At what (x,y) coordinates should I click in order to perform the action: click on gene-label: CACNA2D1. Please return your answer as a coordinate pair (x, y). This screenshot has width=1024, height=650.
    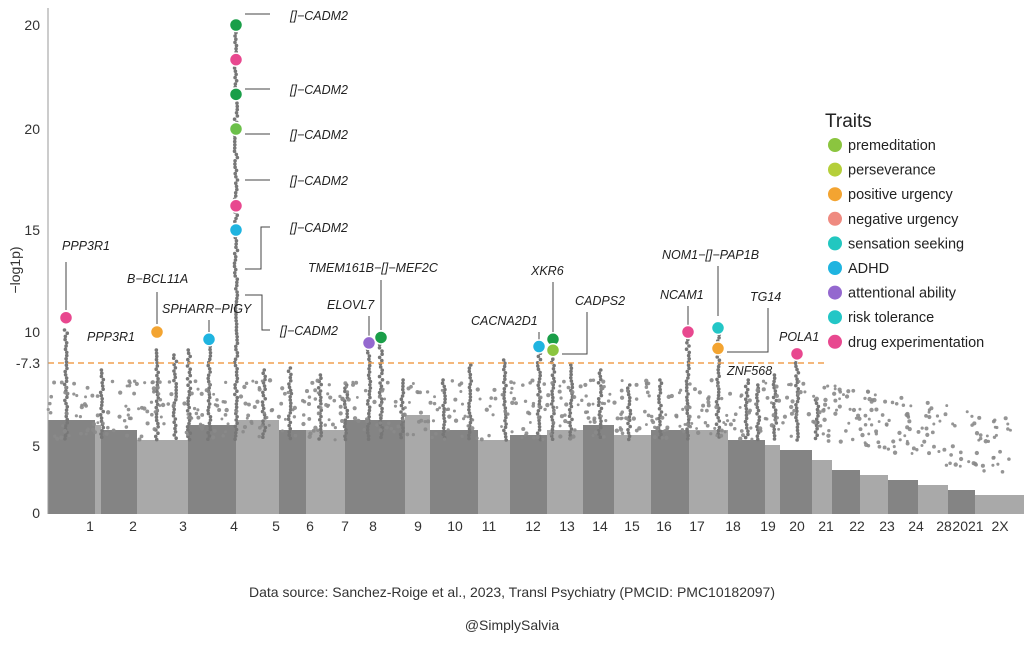
    Looking at the image, I should click on (504, 321).